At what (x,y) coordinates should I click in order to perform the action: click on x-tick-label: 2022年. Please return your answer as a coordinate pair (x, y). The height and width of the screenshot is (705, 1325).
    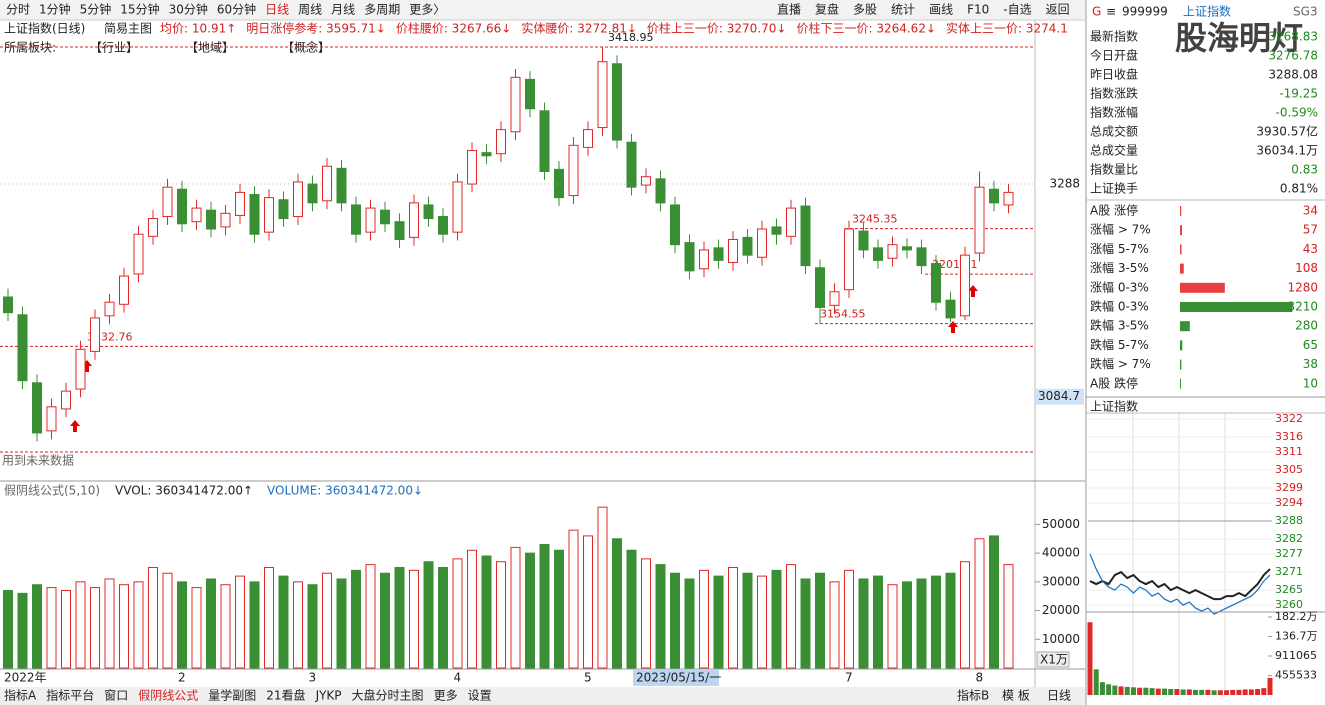
    Looking at the image, I should click on (25, 678).